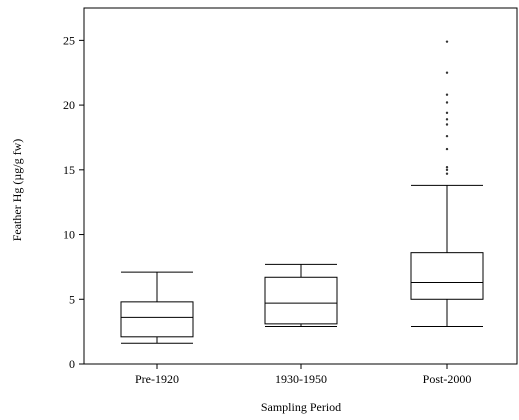 The width and height of the screenshot is (519, 420). I want to click on x-tick-label: Post-2000, so click(447, 379).